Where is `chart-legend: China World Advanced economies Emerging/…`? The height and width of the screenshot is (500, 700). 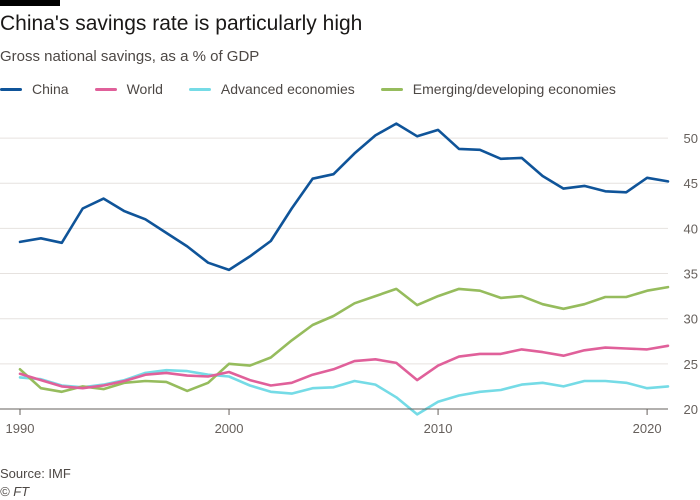 chart-legend: China World Advanced economies Emerging/… is located at coordinates (321, 89).